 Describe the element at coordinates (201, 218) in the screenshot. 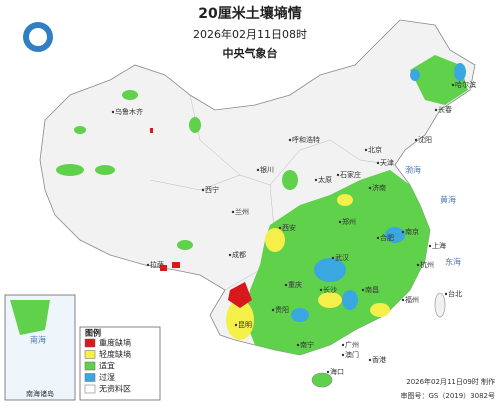

I see `zone-severe-deficit` at that location.